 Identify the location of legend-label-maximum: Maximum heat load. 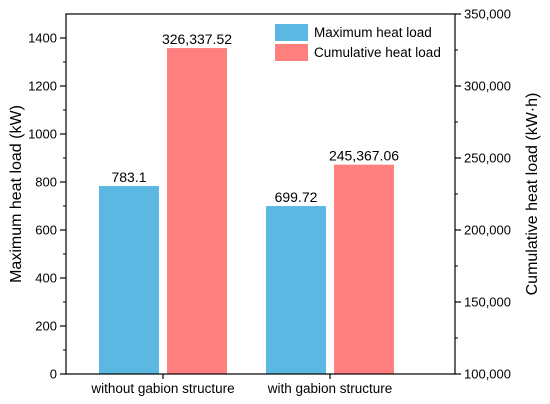
(373, 32).